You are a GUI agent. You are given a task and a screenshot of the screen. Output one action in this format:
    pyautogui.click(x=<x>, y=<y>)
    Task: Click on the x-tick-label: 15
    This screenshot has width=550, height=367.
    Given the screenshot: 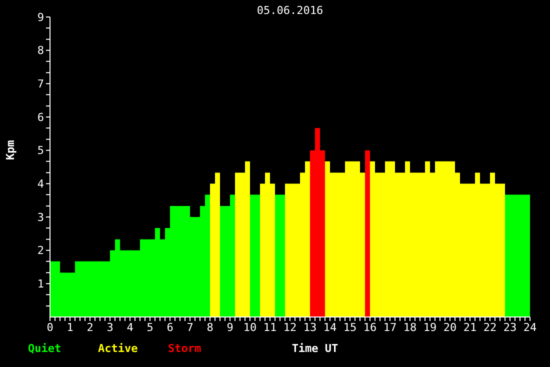 What is the action you would take?
    pyautogui.click(x=350, y=327)
    